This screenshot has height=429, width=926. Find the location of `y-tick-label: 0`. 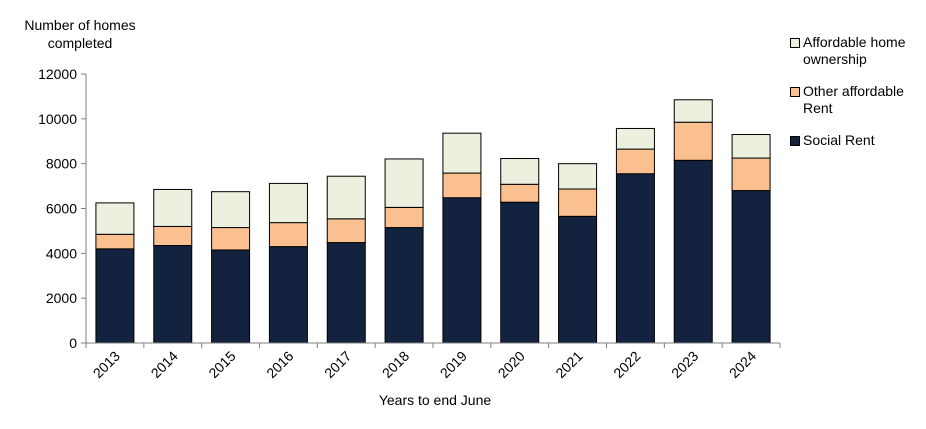

y-tick-label: 0 is located at coordinates (73, 343).